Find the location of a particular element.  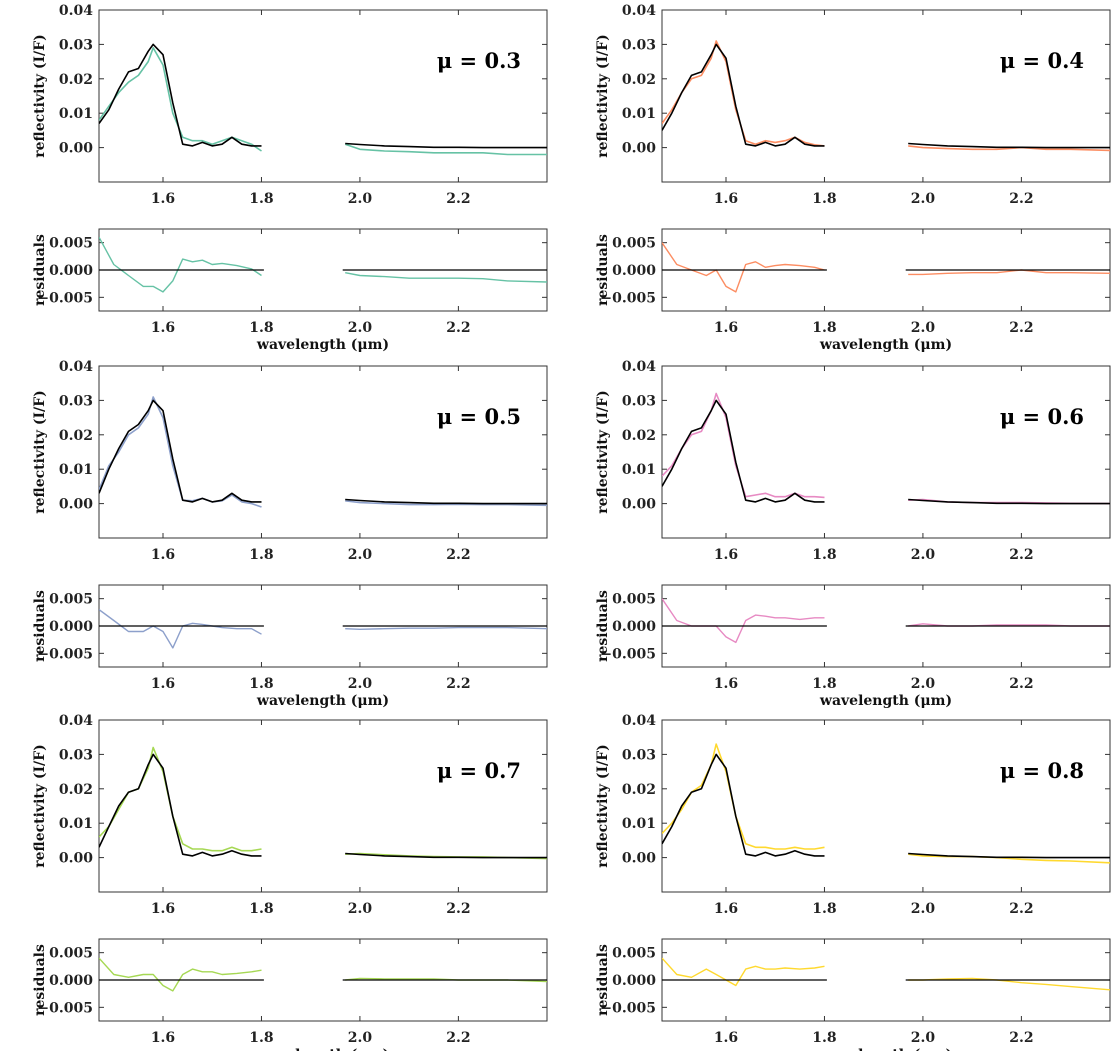

mu-annotation: μ = 0.4 is located at coordinates (1042, 60).